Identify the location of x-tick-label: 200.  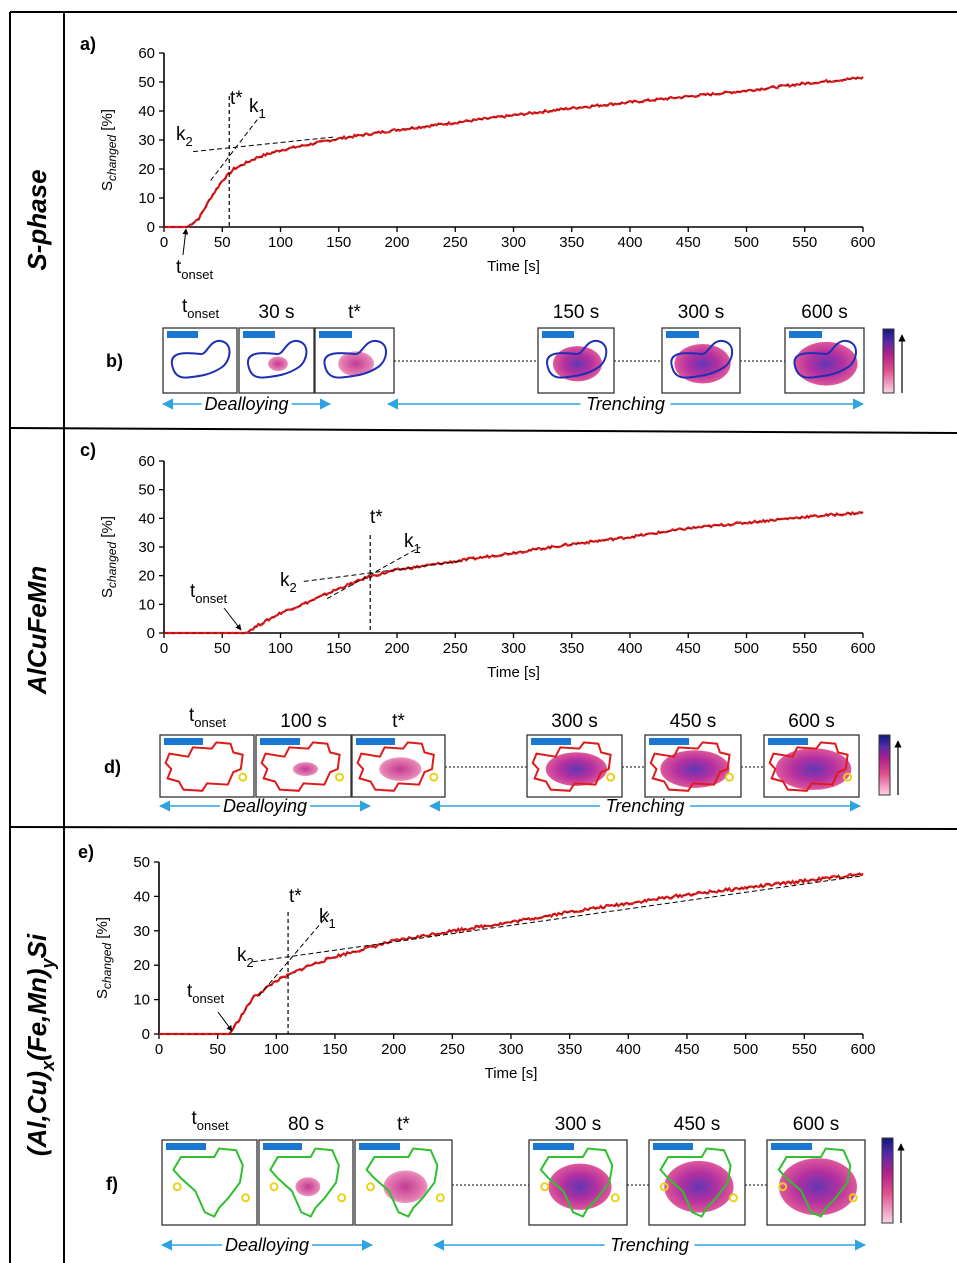
(396, 648).